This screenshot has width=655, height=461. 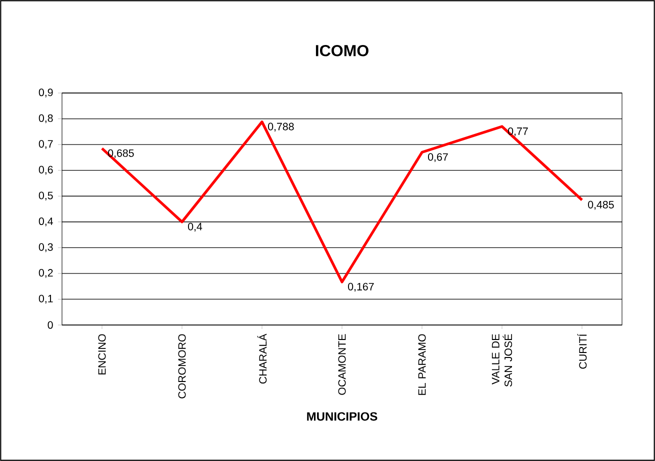 I want to click on x-tick-label: CHARALÁ, so click(x=262, y=359).